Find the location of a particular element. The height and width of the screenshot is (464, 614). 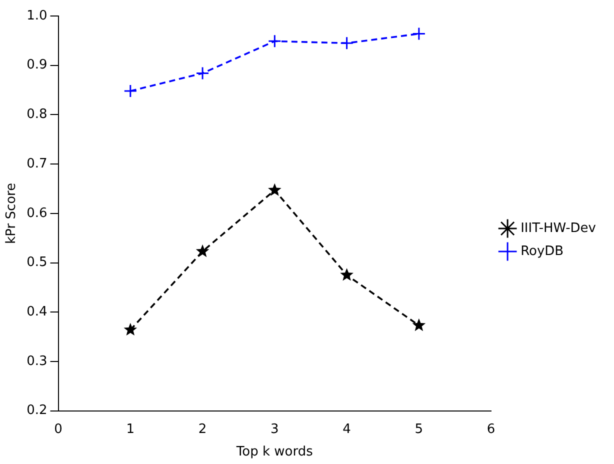

x-tick-label: 6 is located at coordinates (491, 429).